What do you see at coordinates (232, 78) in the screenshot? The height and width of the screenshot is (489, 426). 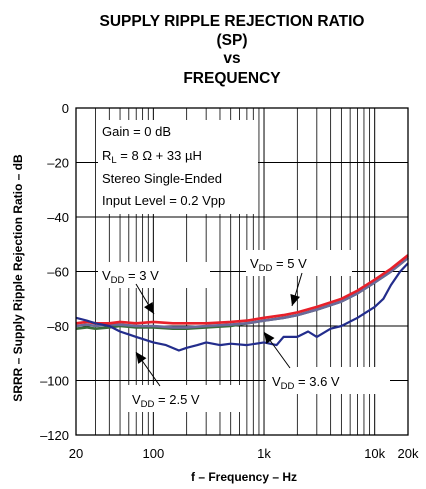 I see `title-line-4: FREQUENCY` at bounding box center [232, 78].